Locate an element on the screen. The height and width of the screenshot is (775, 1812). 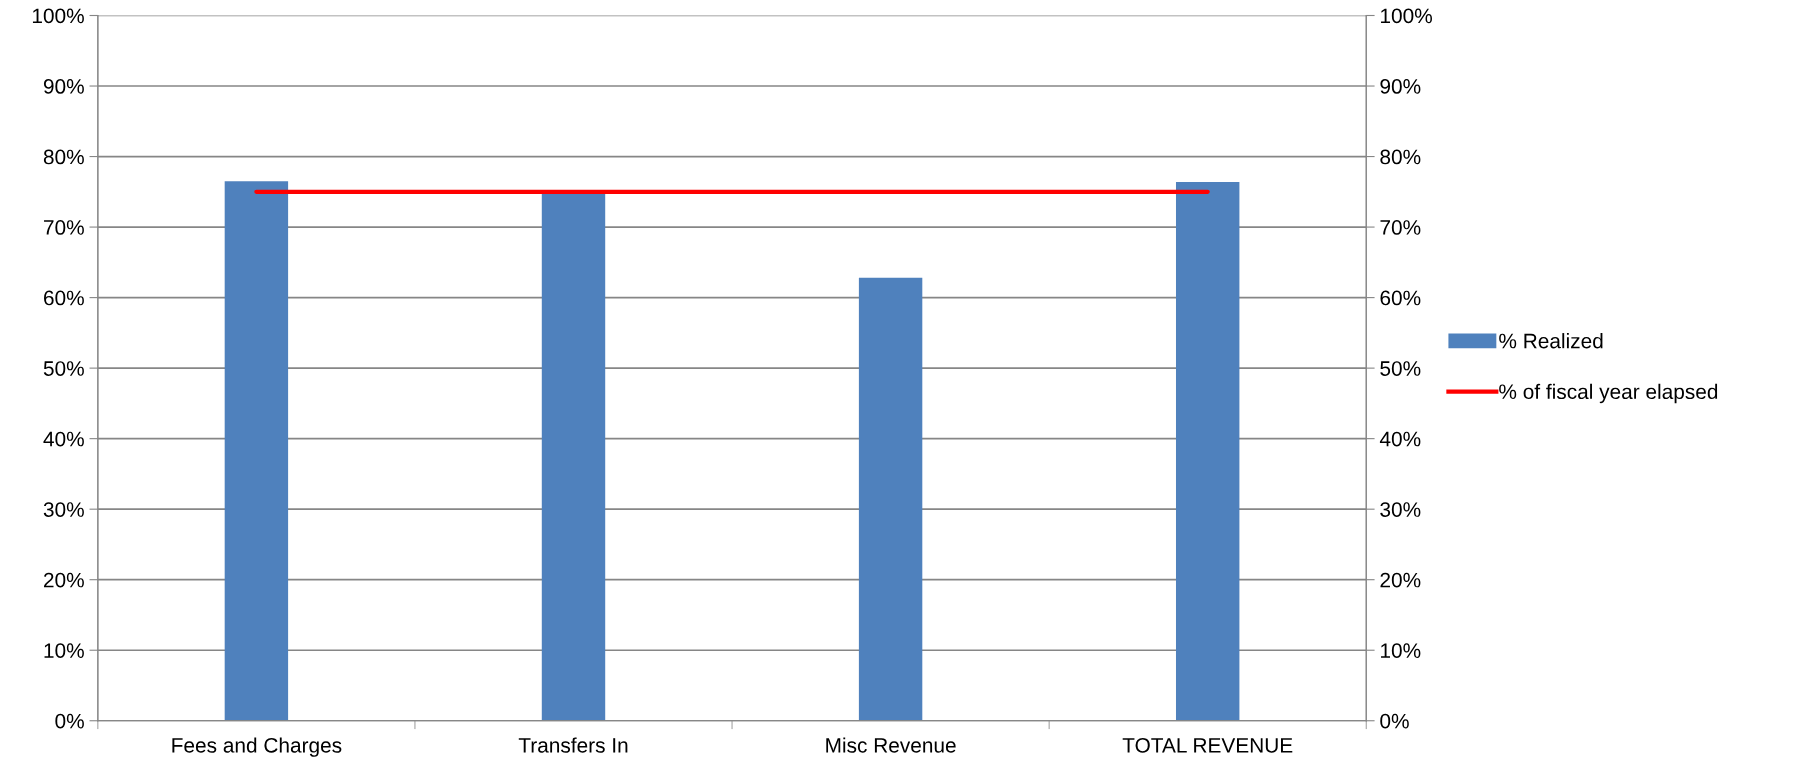
y-tick-label: 0% is located at coordinates (69, 721).